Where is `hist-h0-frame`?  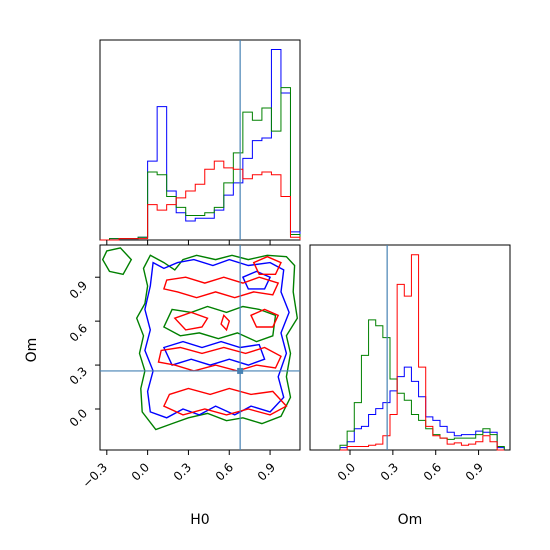 hist-h0-frame is located at coordinates (200, 140).